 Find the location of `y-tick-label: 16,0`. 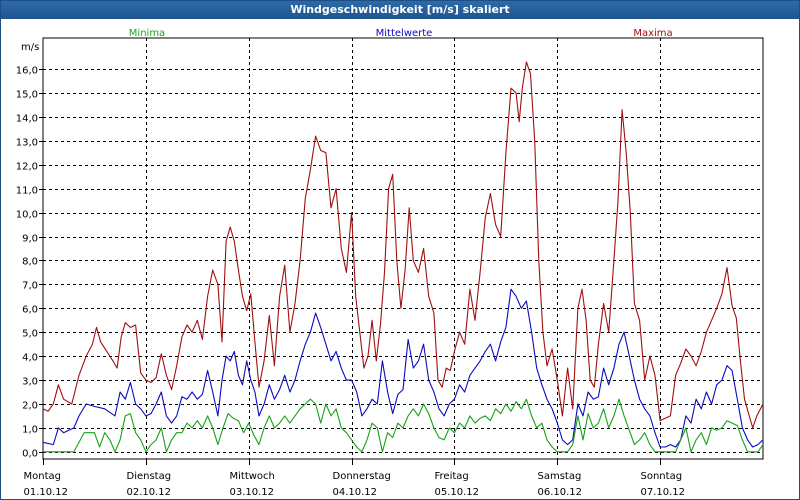

y-tick-label: 16,0 is located at coordinates (27, 71).